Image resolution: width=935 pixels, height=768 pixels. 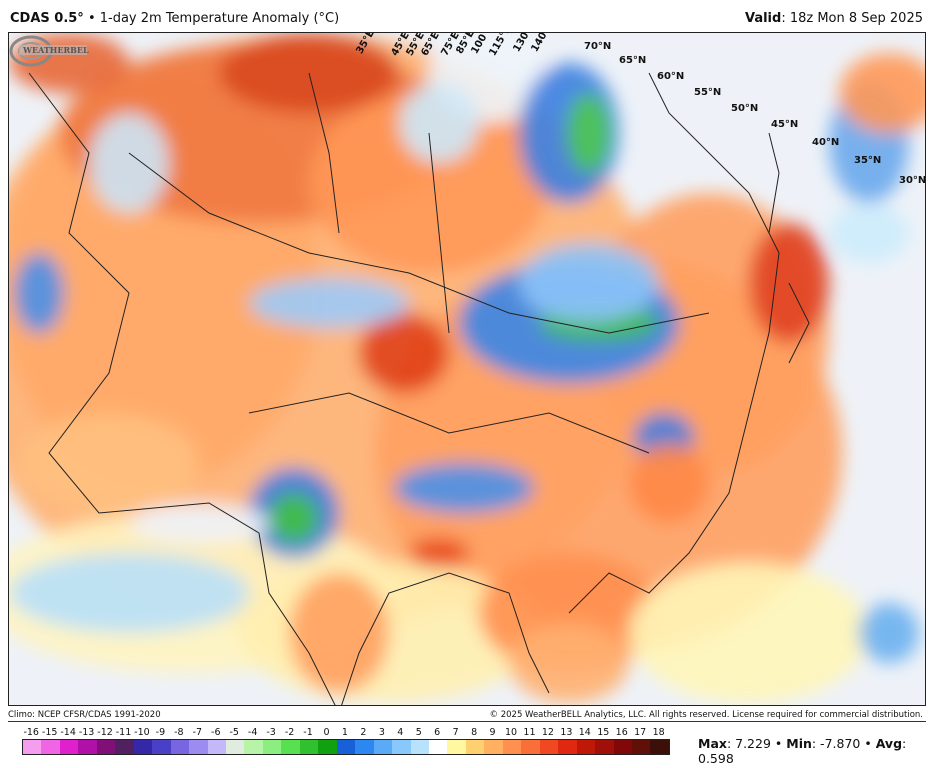 I want to click on colorbar-tick-label: -12, so click(x=105, y=732).